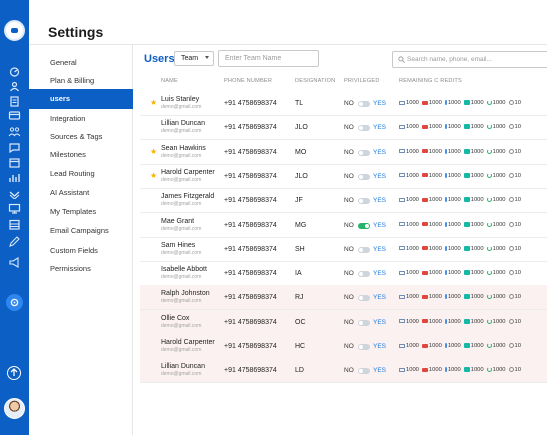 The width and height of the screenshot is (547, 435). Describe the element at coordinates (14, 193) in the screenshot. I see `notification-icon` at that location.